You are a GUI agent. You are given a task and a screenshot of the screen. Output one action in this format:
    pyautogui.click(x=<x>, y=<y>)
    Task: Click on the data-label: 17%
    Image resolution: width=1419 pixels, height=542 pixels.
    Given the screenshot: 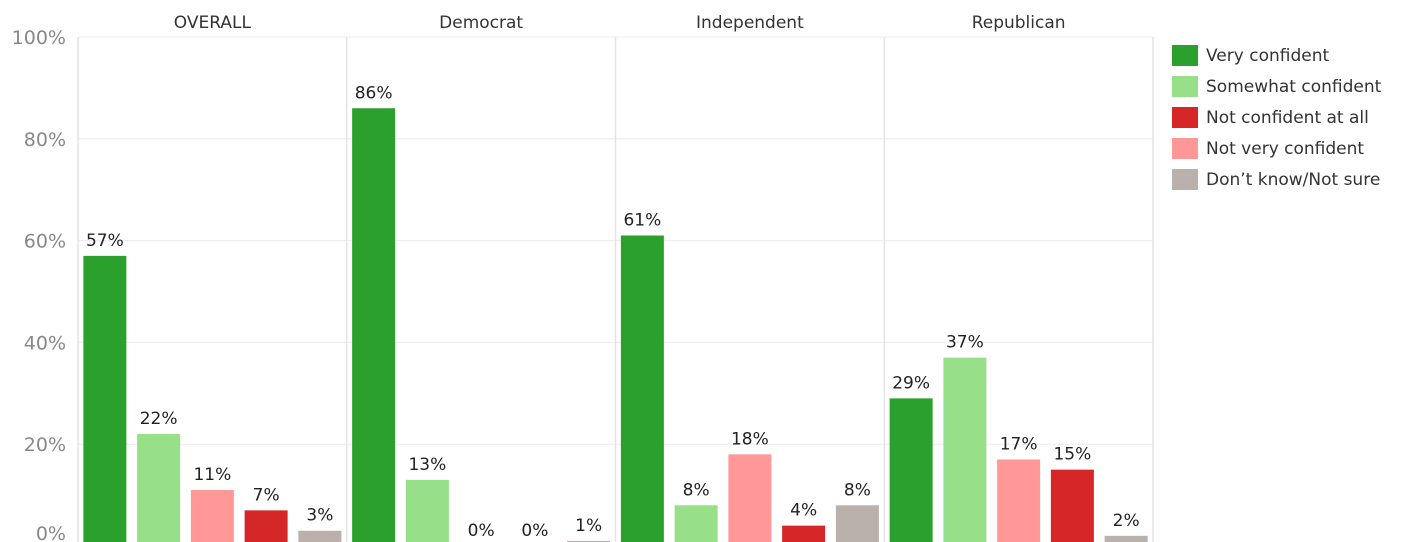 What is the action you would take?
    pyautogui.click(x=1019, y=444)
    